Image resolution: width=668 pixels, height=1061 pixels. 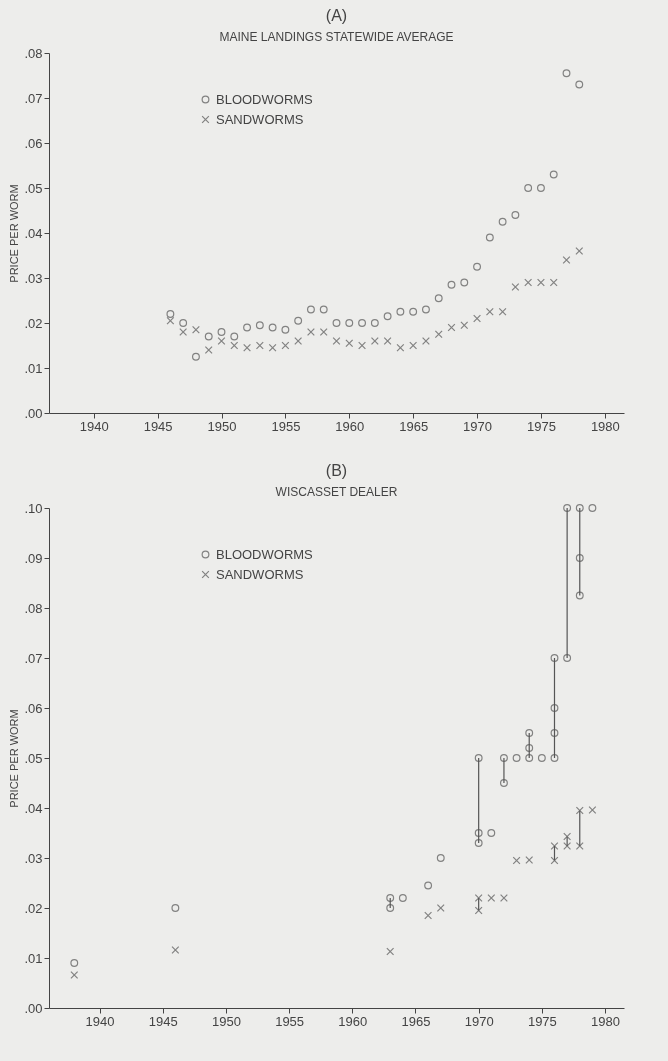 I want to click on x-tick-label: 1960, so click(x=350, y=426).